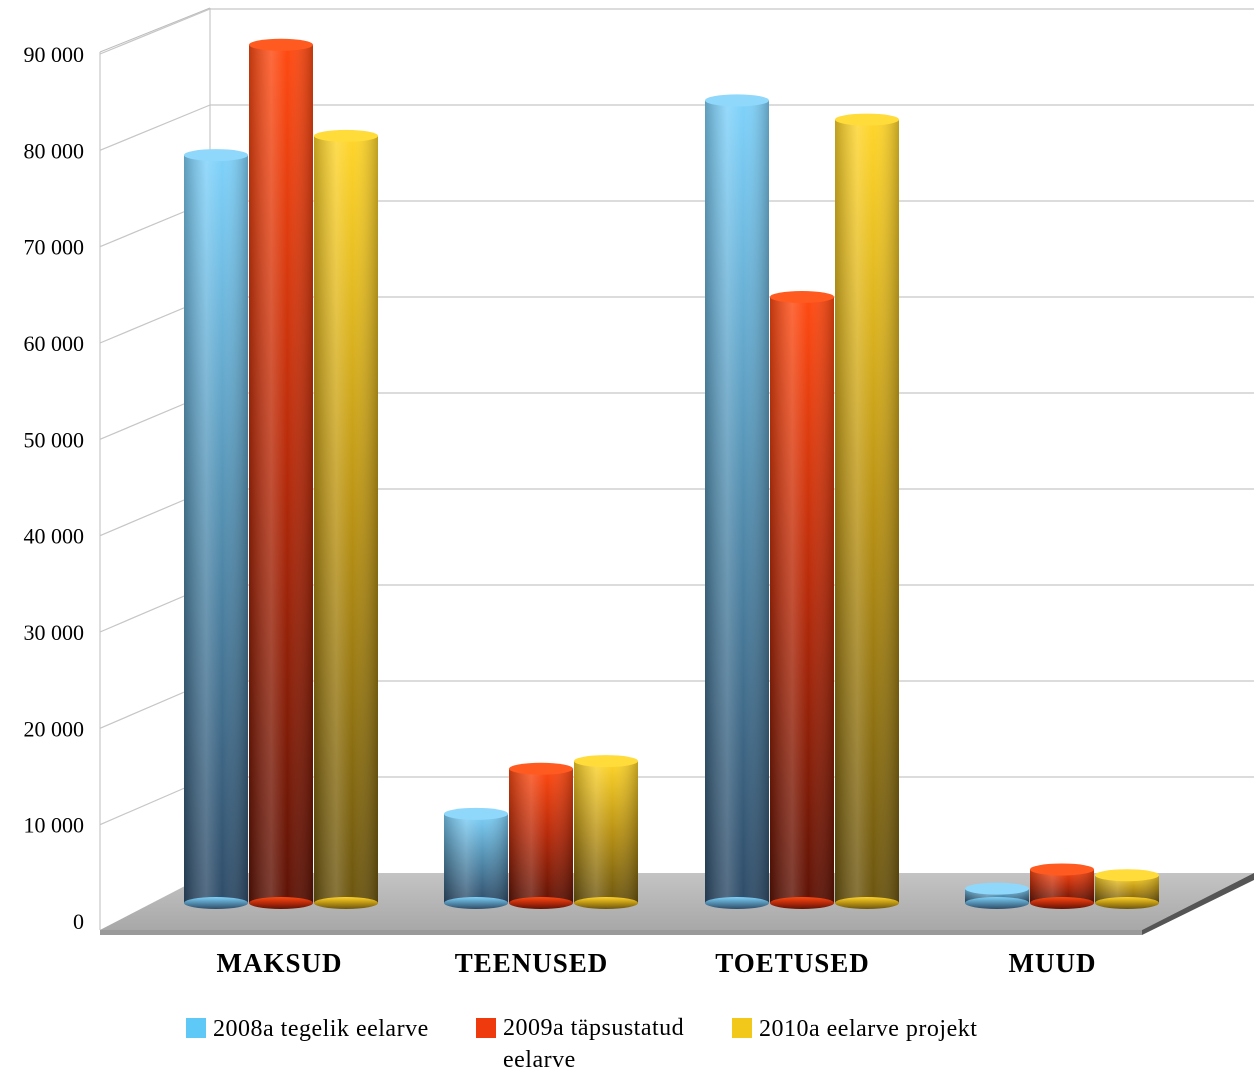  Describe the element at coordinates (486, 1028) in the screenshot. I see `legend-swatch-red` at that location.